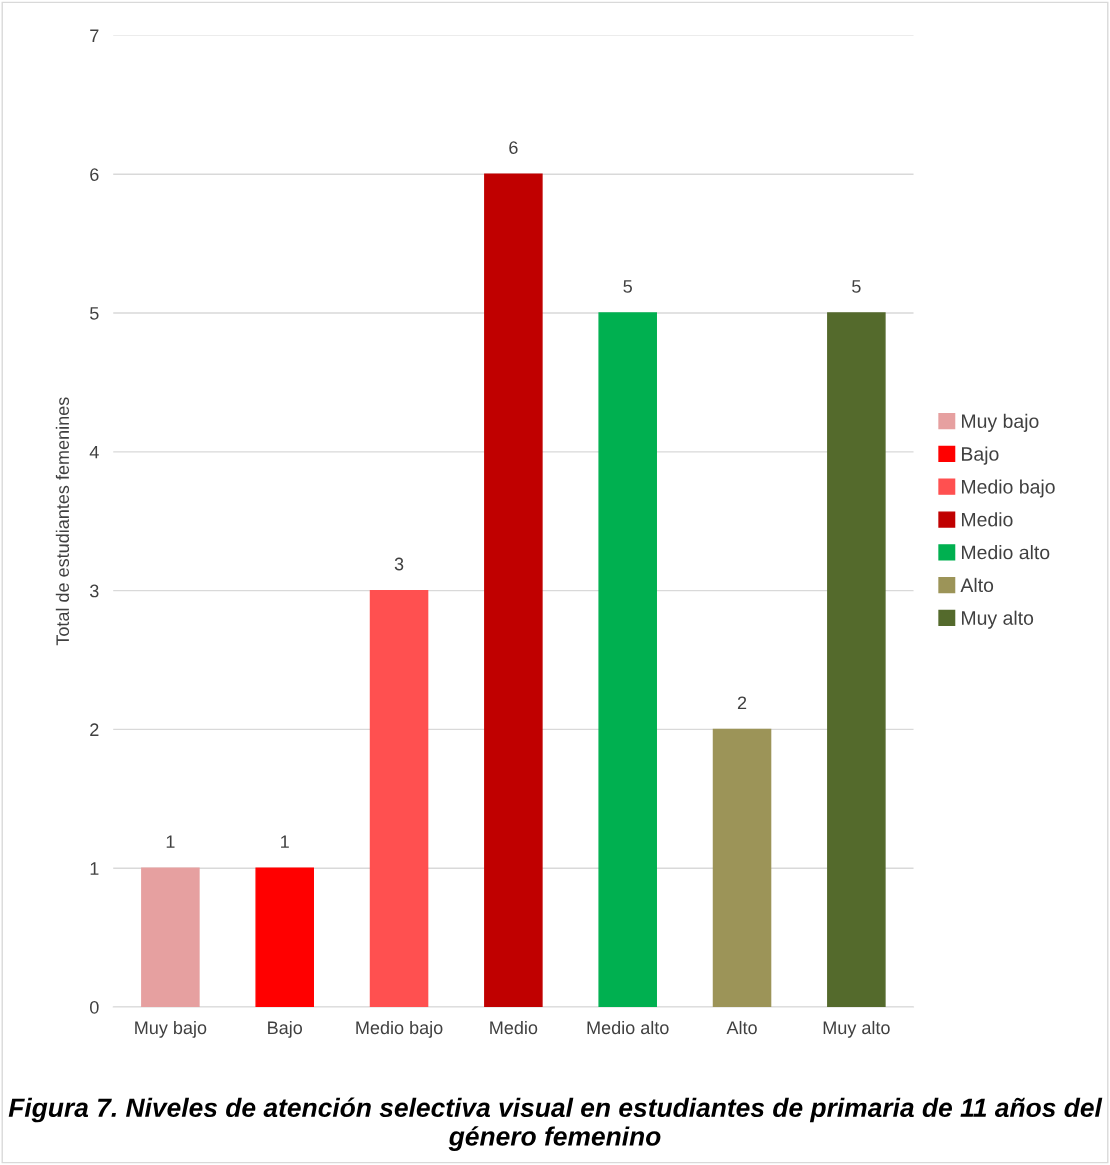 Image resolution: width=1110 pixels, height=1165 pixels. What do you see at coordinates (399, 564) in the screenshot?
I see `data-label: 3` at bounding box center [399, 564].